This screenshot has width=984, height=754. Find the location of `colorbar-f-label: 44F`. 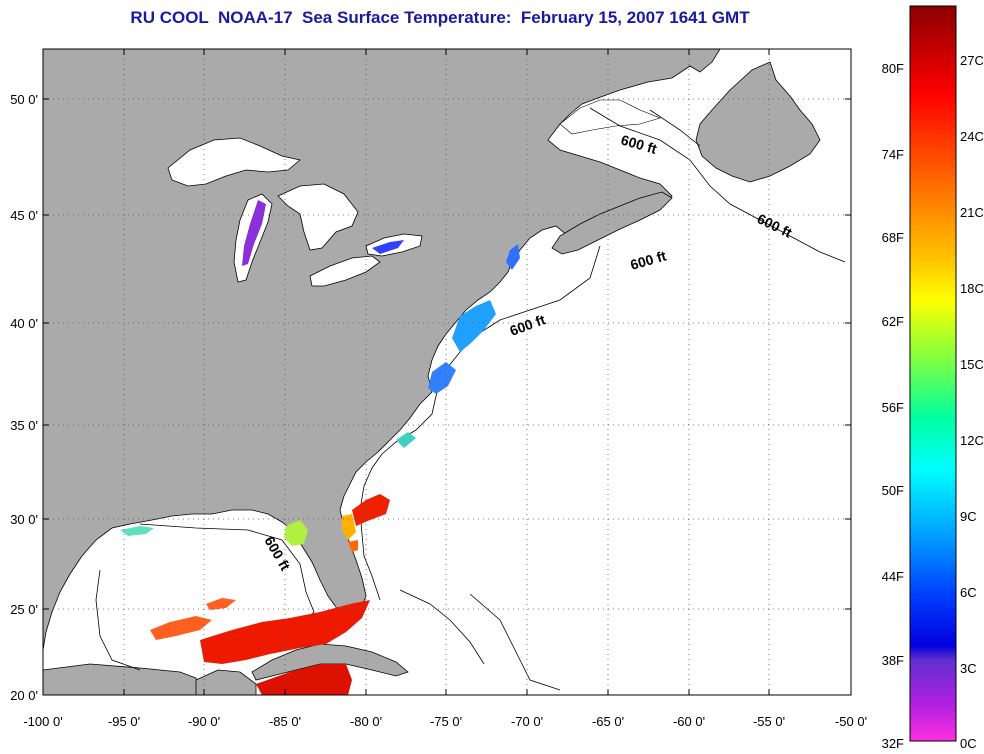

colorbar-f-label: 44F is located at coordinates (893, 576).